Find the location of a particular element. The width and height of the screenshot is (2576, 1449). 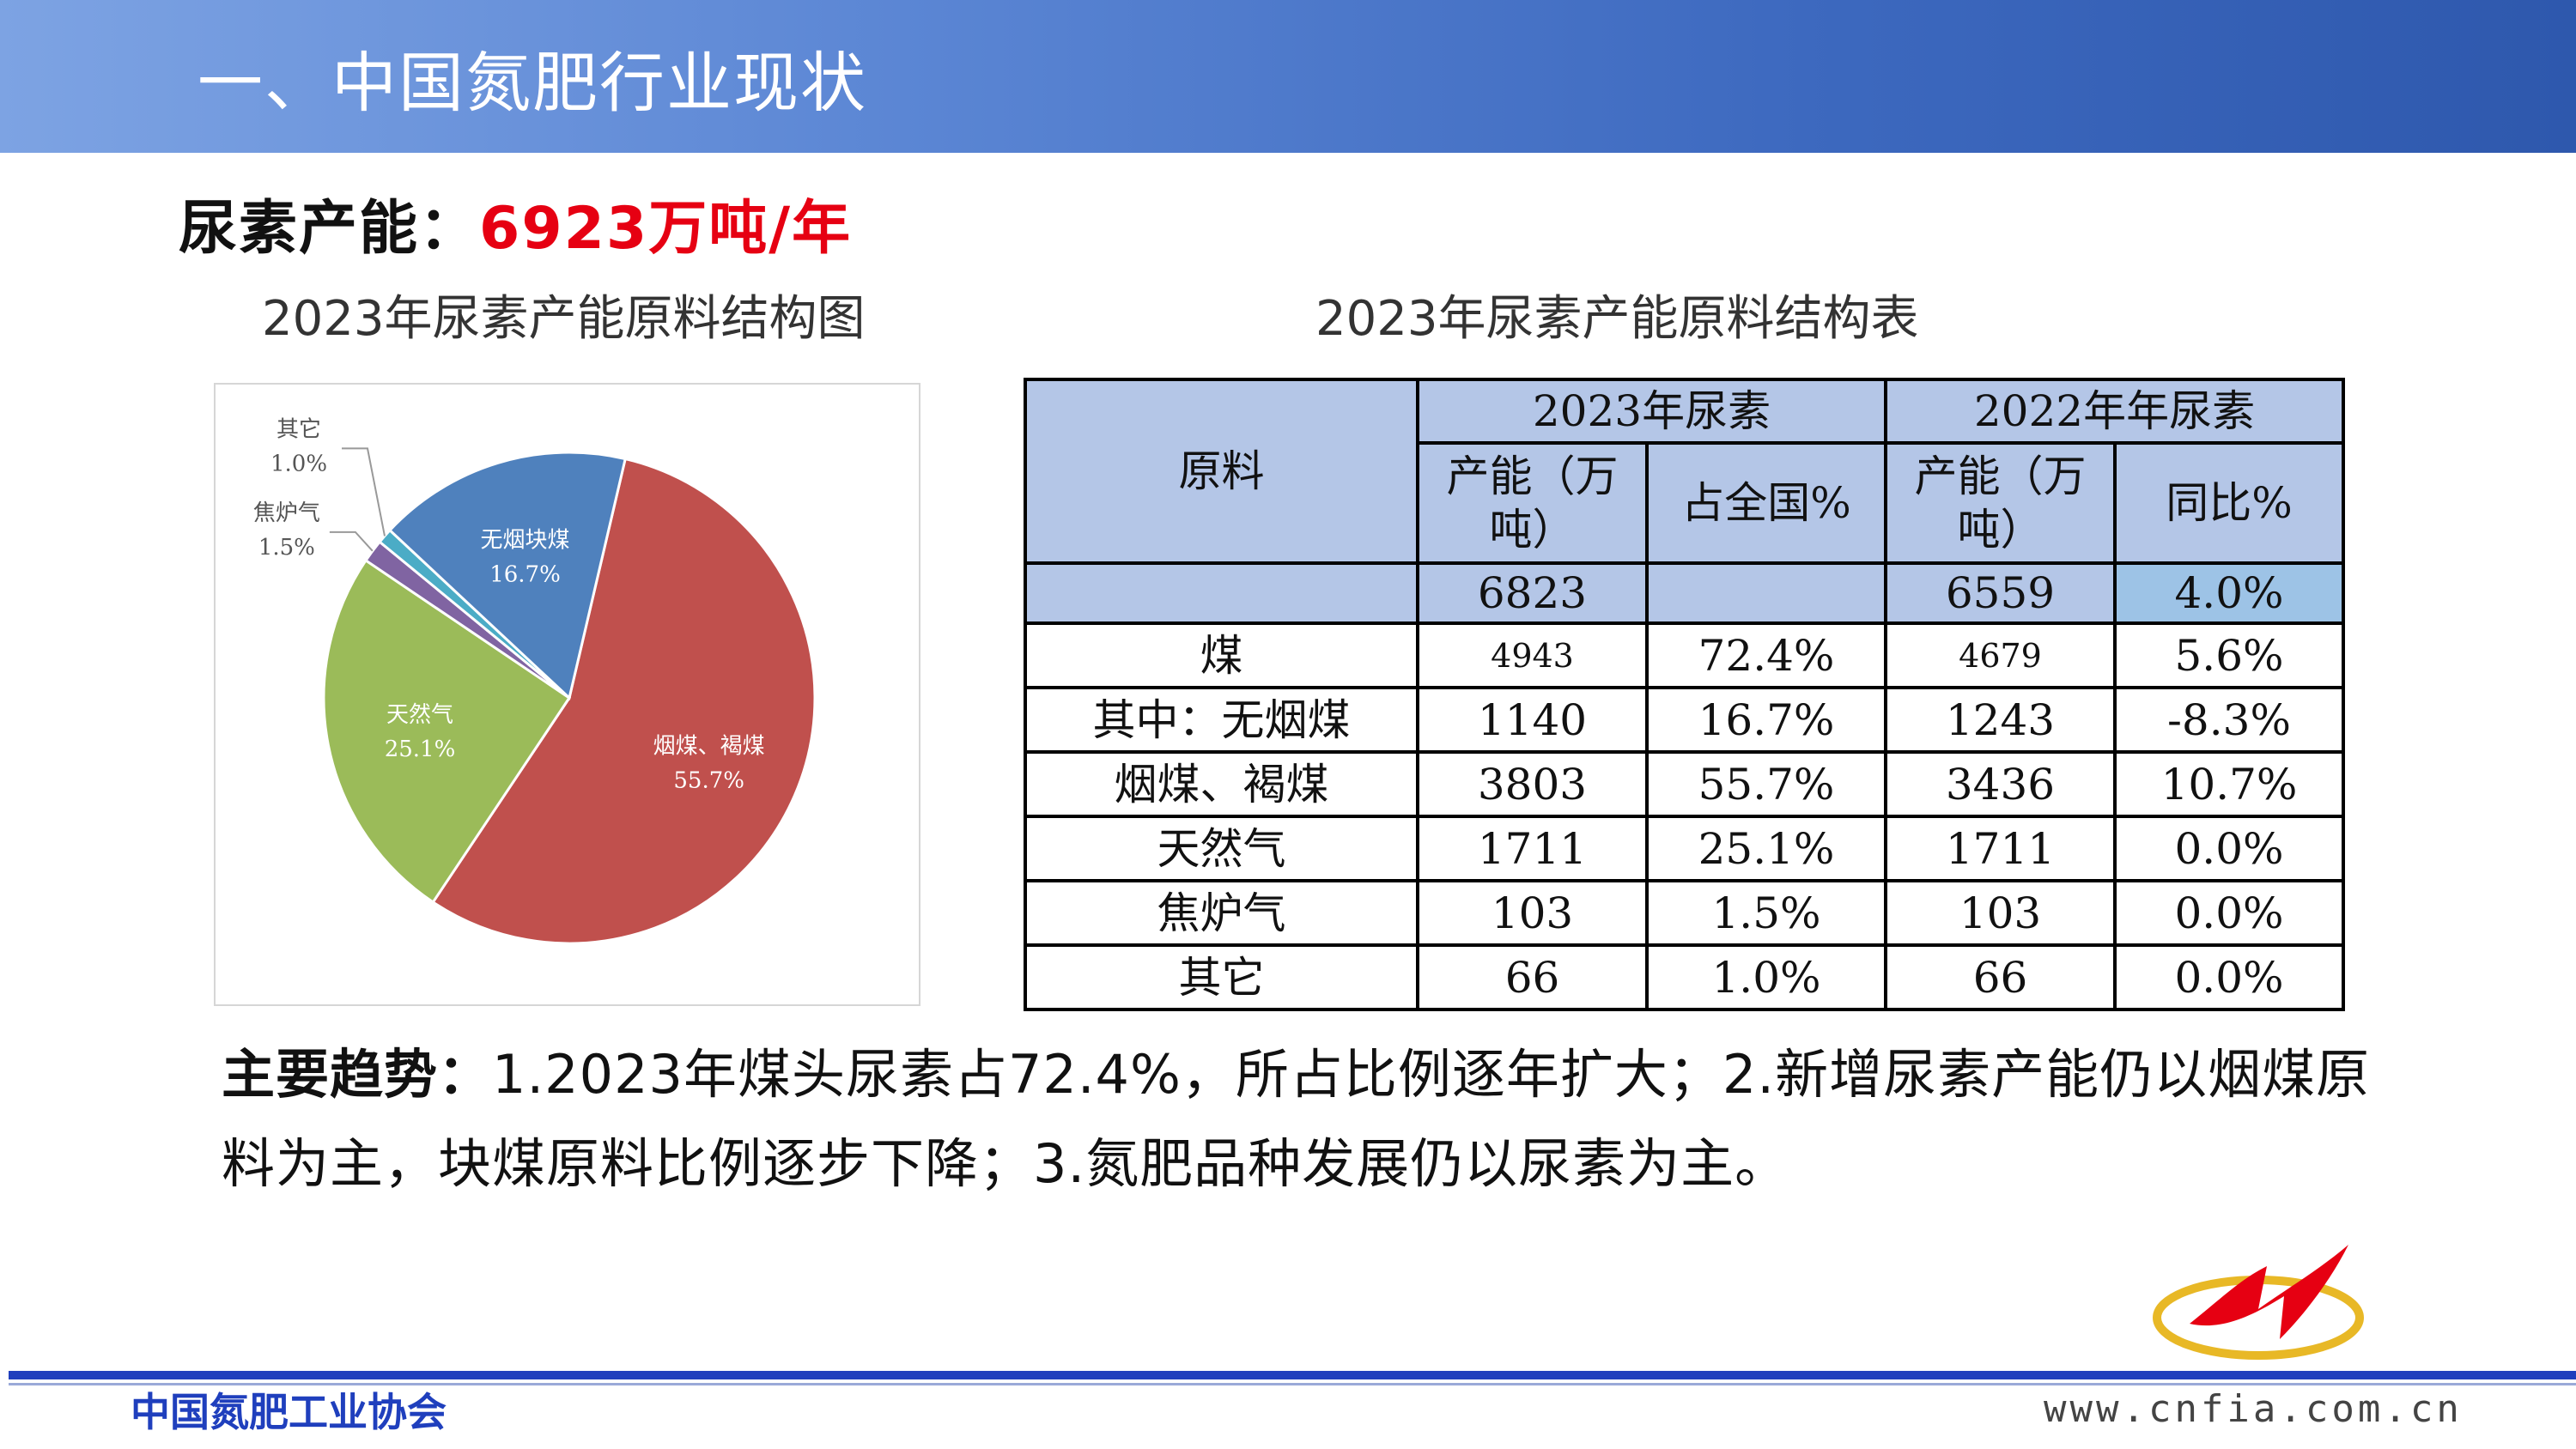

table-row: 烟煤、褐煤 3803 55.7% 3436 10.7% is located at coordinates (1685, 784).